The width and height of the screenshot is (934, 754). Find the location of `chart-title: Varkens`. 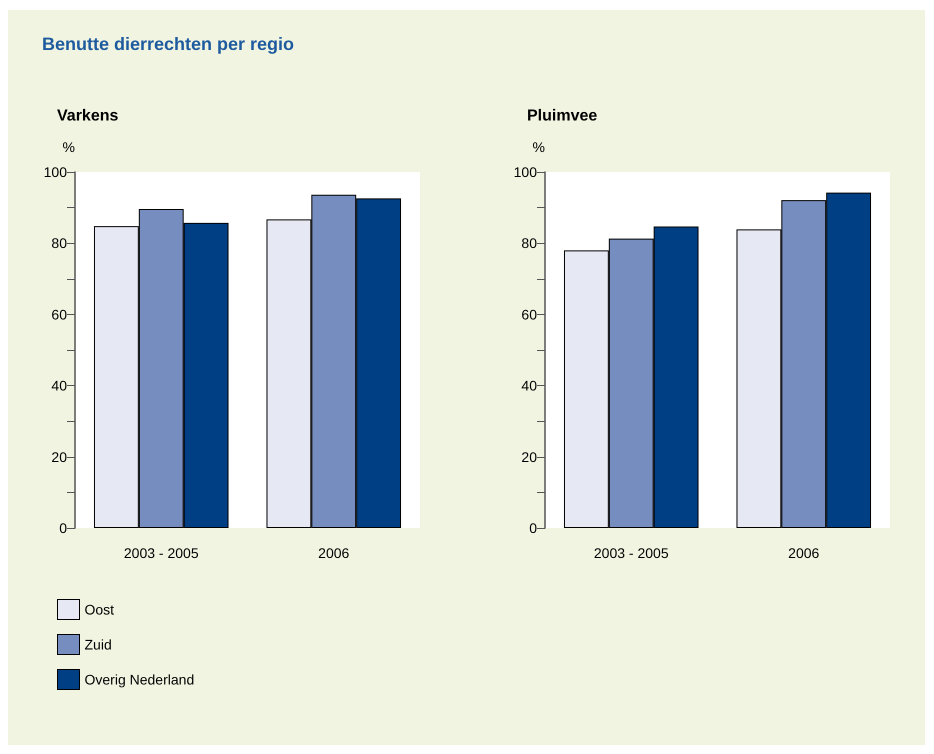

chart-title: Varkens is located at coordinates (87, 116).